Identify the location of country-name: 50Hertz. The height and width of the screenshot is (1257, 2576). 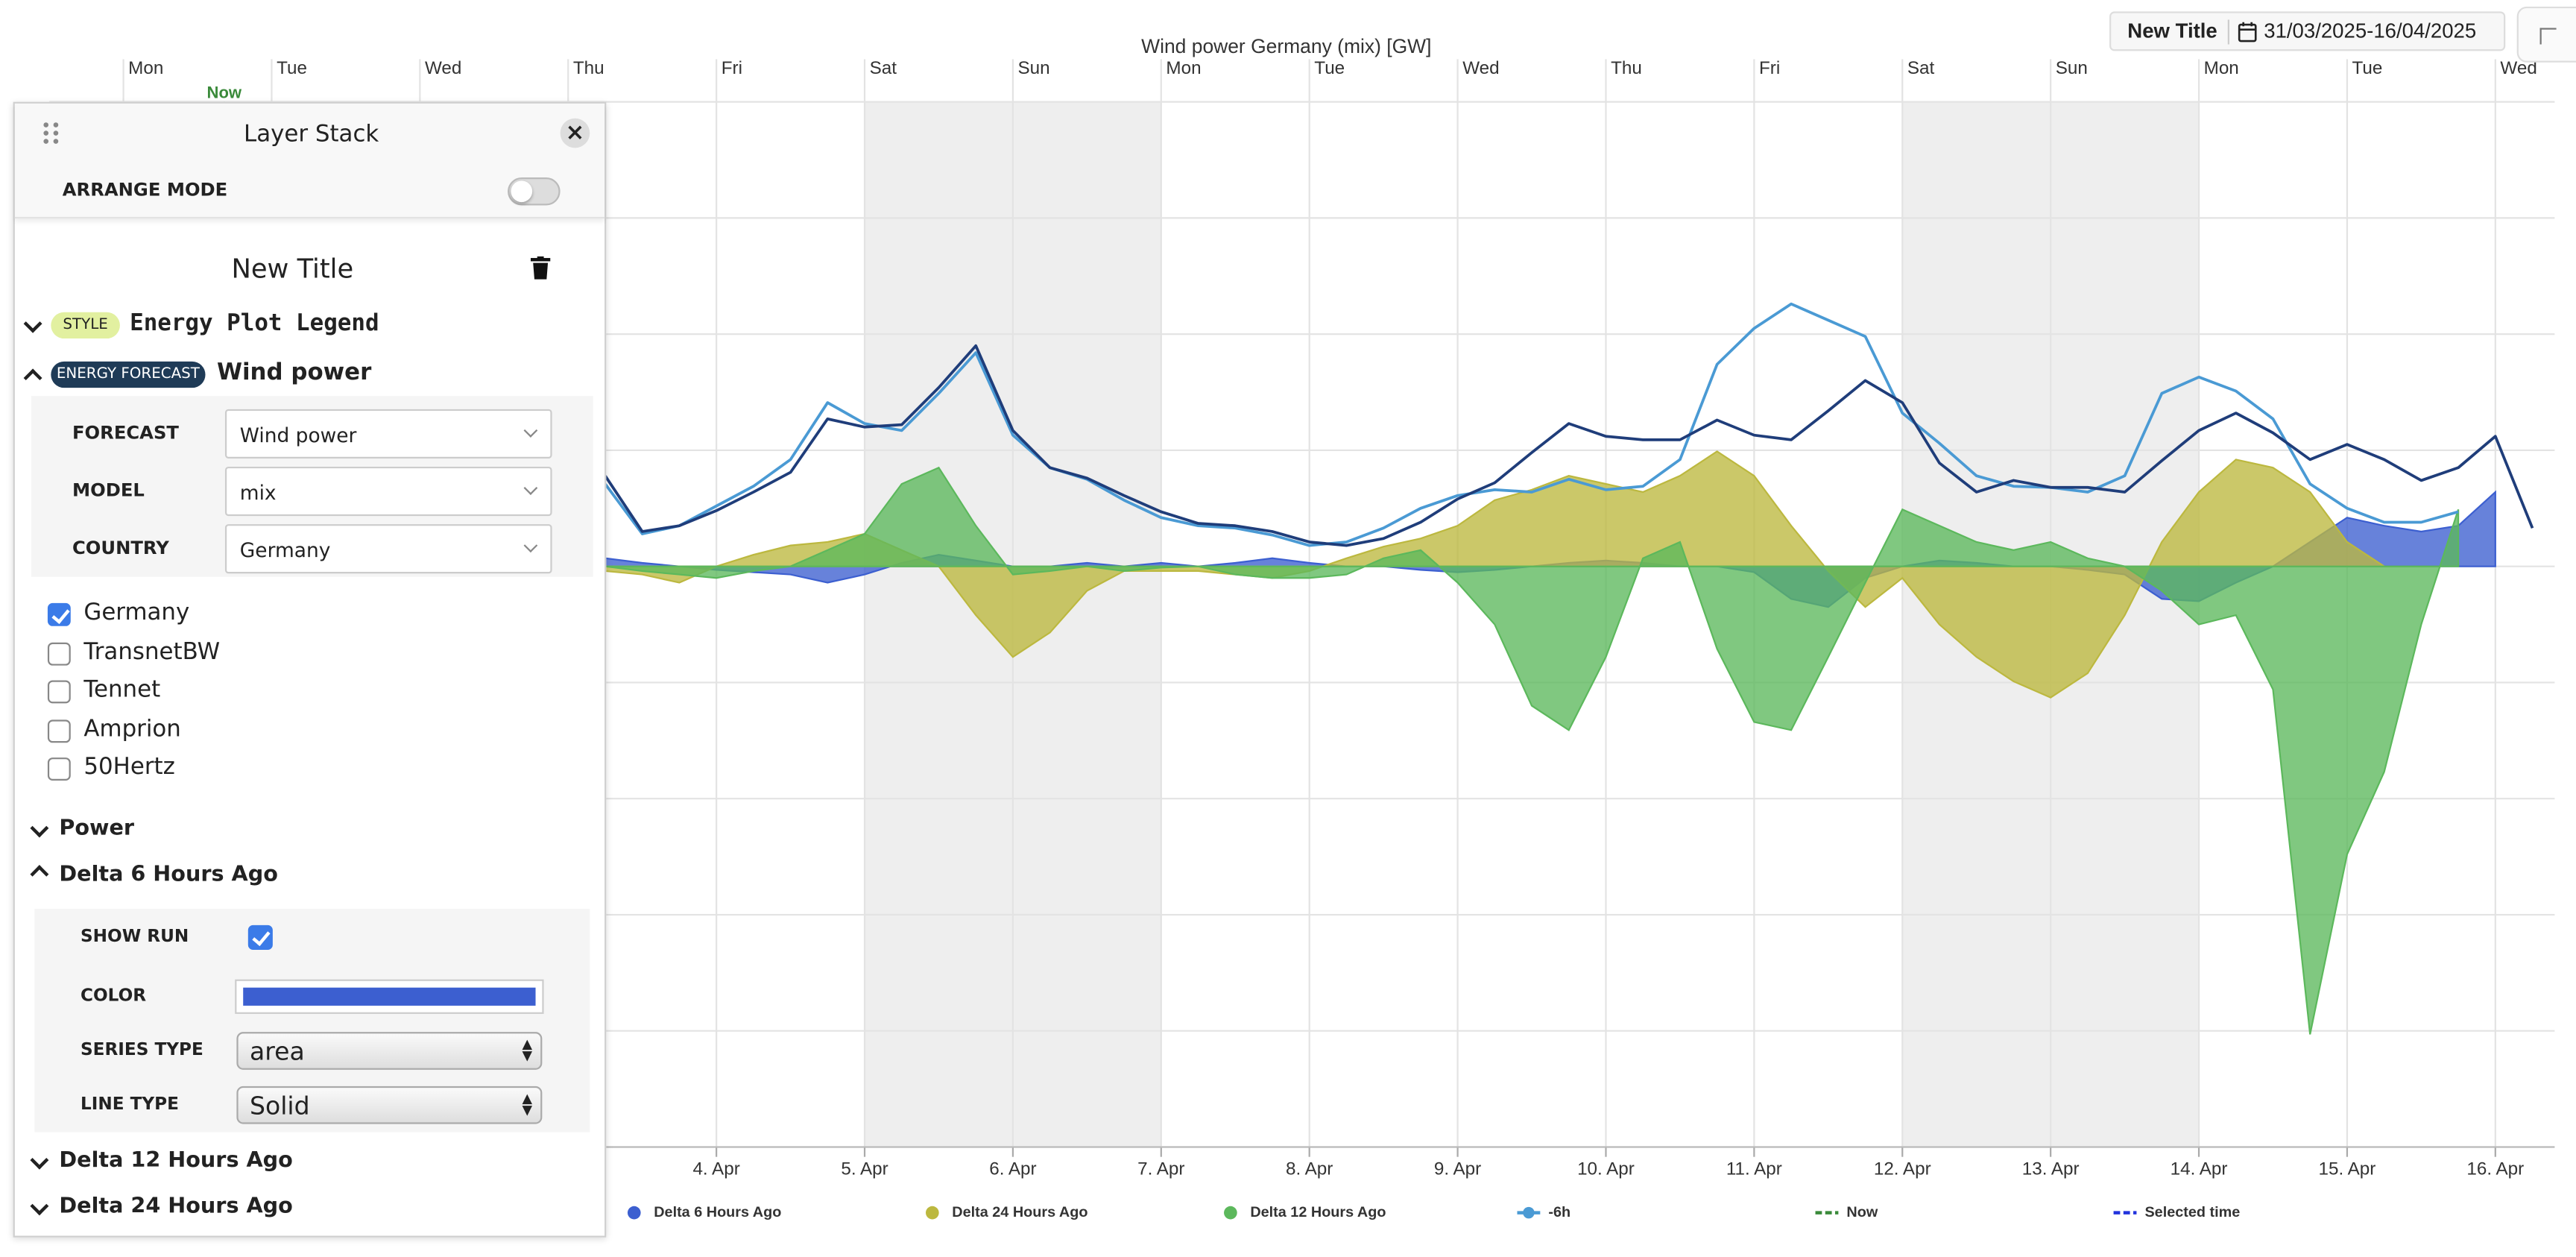
(129, 767).